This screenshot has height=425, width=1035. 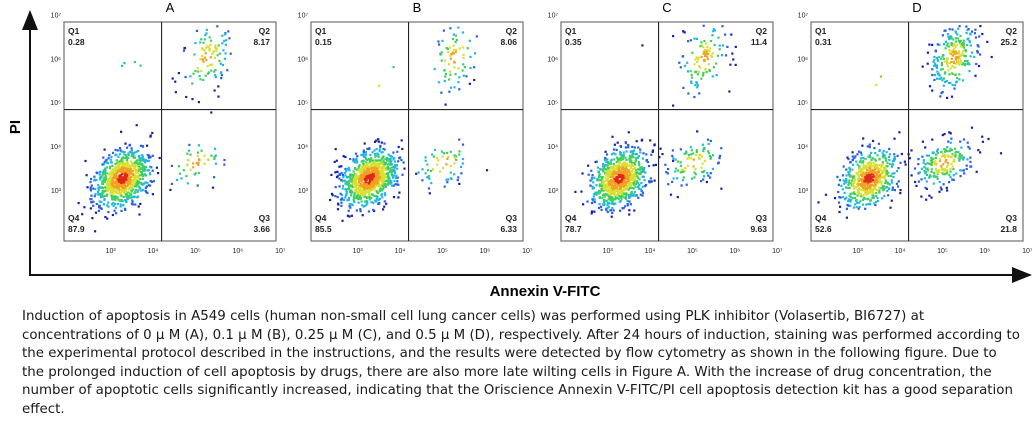 What do you see at coordinates (153, 251) in the screenshot?
I see `x-tick-label: 10⁴` at bounding box center [153, 251].